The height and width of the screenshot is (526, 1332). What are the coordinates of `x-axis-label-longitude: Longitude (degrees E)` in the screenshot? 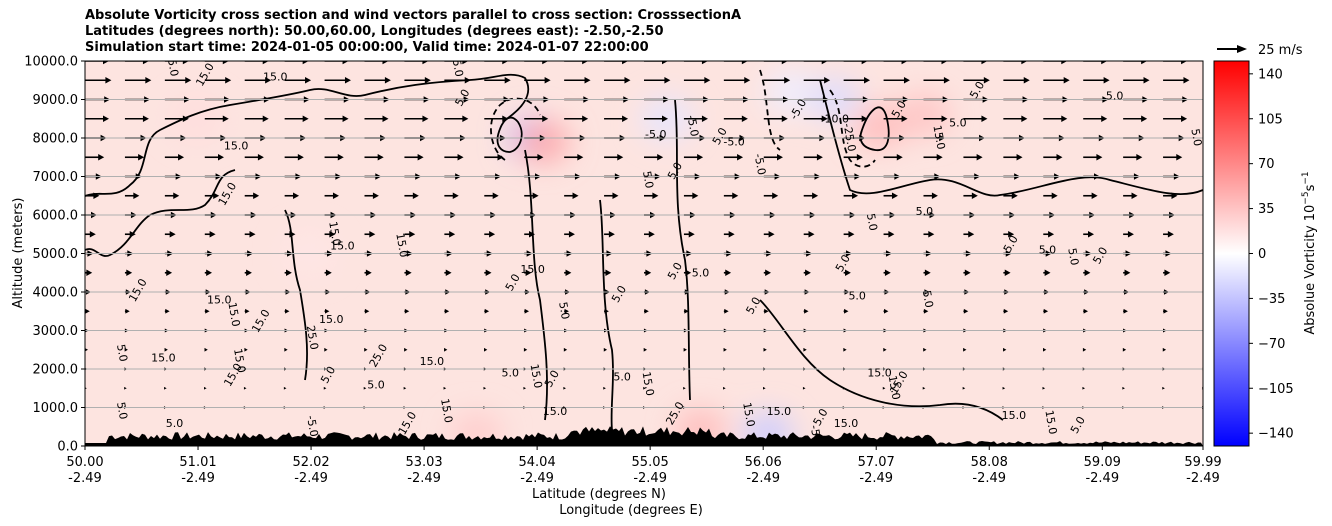 It's located at (631, 510).